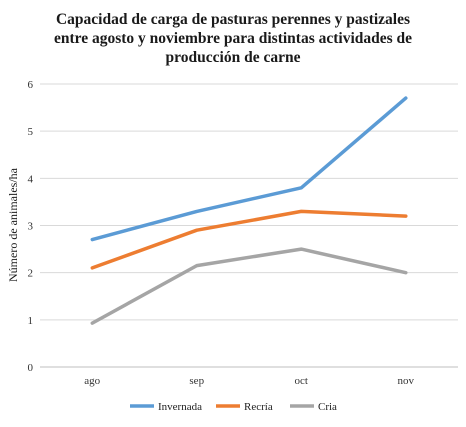 The image size is (466, 427). Describe the element at coordinates (233, 57) in the screenshot. I see `chart-title-line-3: producción de carne` at that location.